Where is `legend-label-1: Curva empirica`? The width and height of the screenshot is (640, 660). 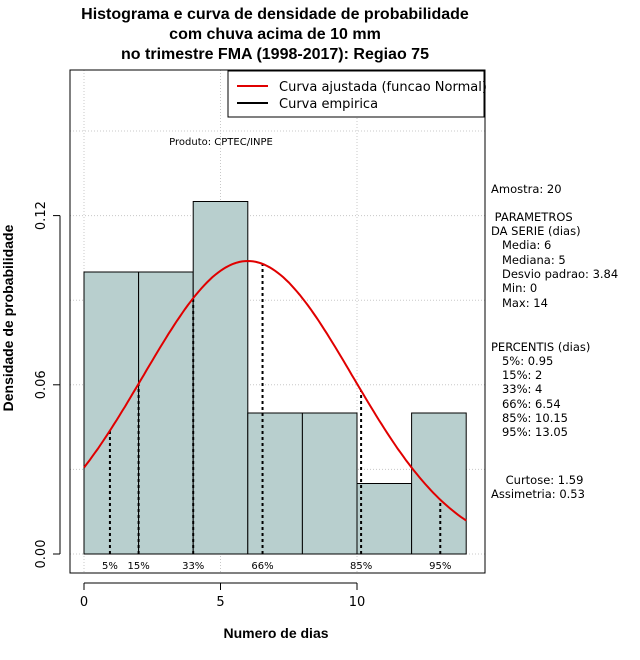 legend-label-1: Curva empirica is located at coordinates (328, 104).